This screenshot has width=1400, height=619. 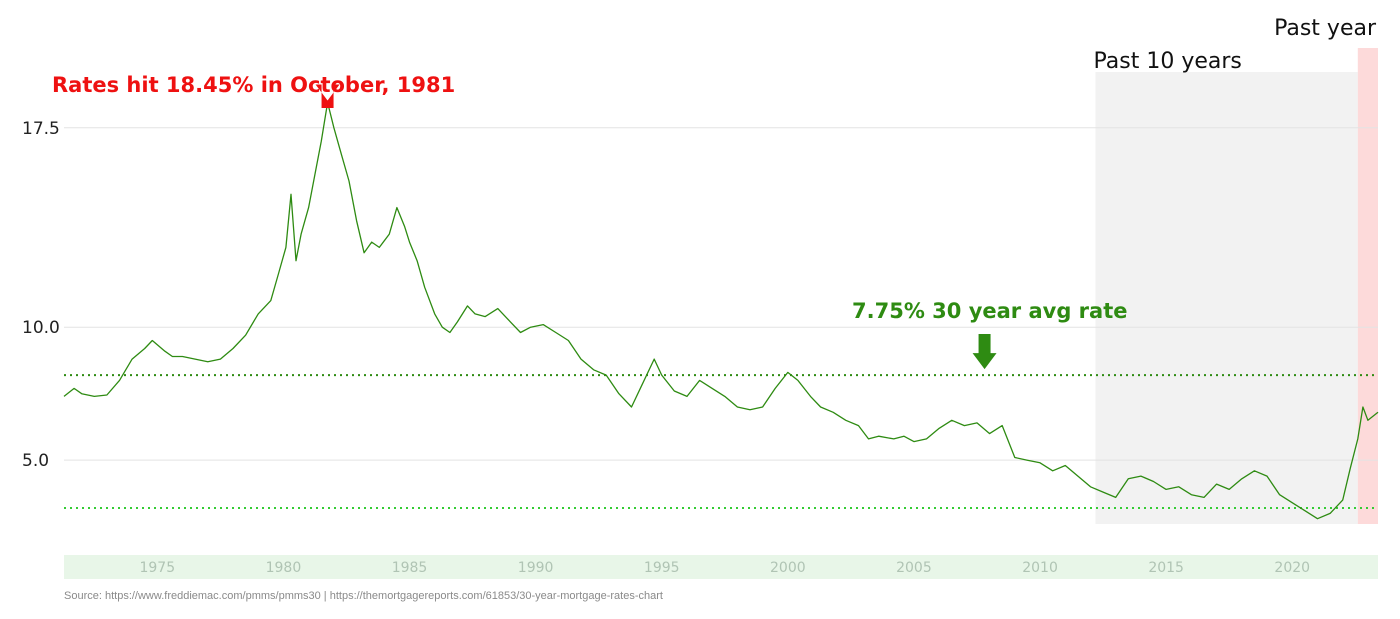 What do you see at coordinates (914, 568) in the screenshot?
I see `x-tick-label: 2005` at bounding box center [914, 568].